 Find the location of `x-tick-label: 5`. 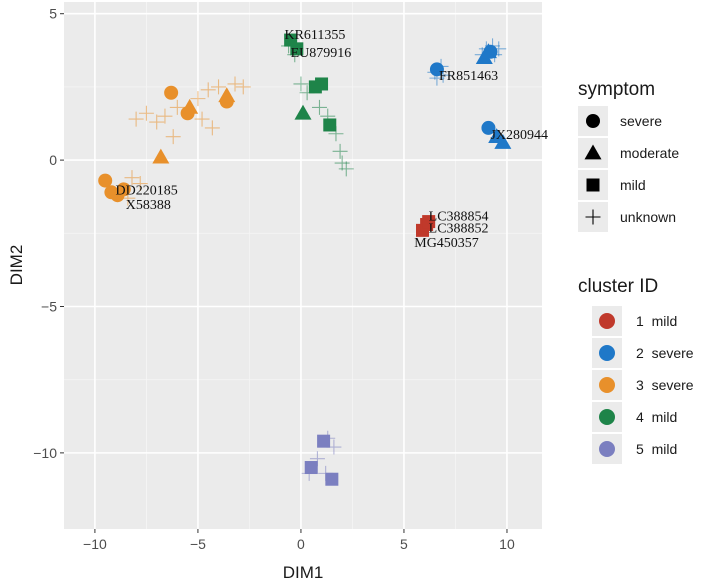

x-tick-label: 5 is located at coordinates (404, 544).